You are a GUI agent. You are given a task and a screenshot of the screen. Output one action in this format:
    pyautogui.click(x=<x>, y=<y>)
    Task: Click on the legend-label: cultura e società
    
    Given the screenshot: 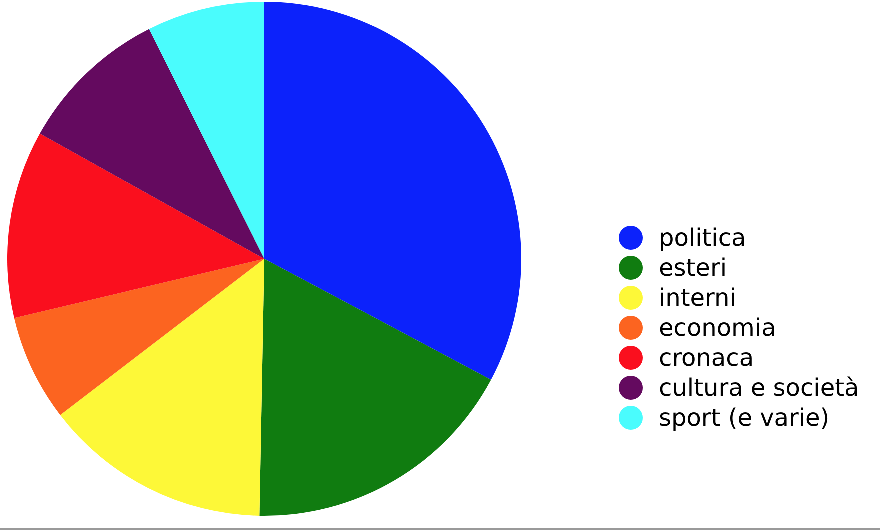 What is the action you would take?
    pyautogui.click(x=759, y=388)
    